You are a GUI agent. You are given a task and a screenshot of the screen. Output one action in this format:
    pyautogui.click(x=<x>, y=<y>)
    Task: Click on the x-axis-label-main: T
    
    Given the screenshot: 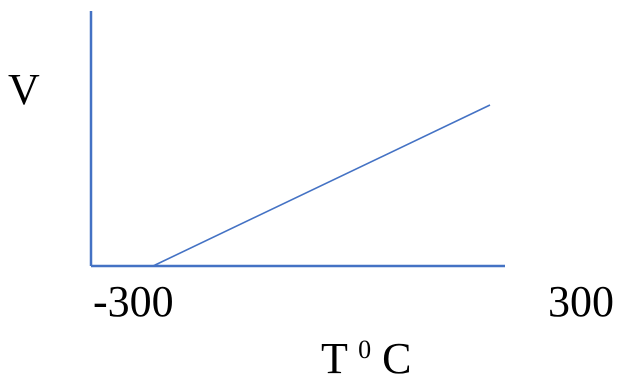 What is the action you would take?
    pyautogui.click(x=334, y=358)
    